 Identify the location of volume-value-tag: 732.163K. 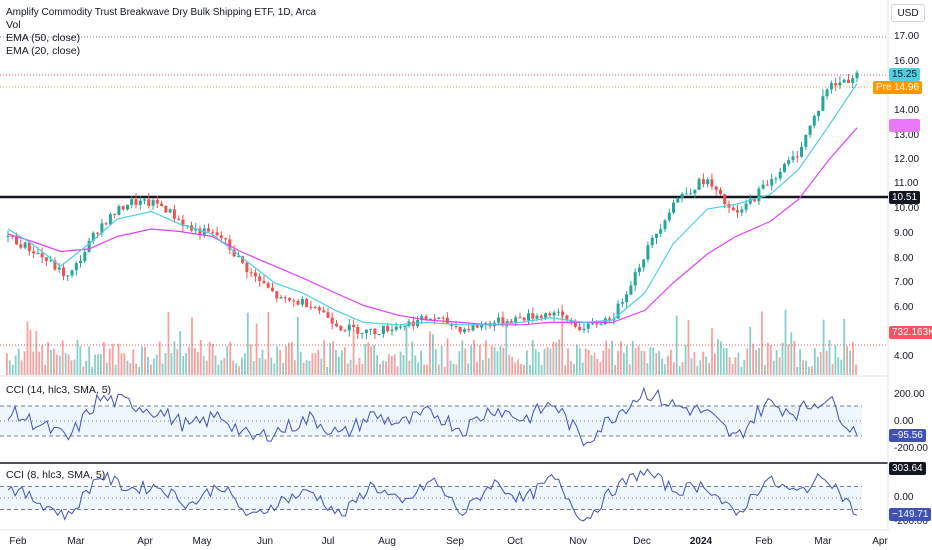
(910, 332).